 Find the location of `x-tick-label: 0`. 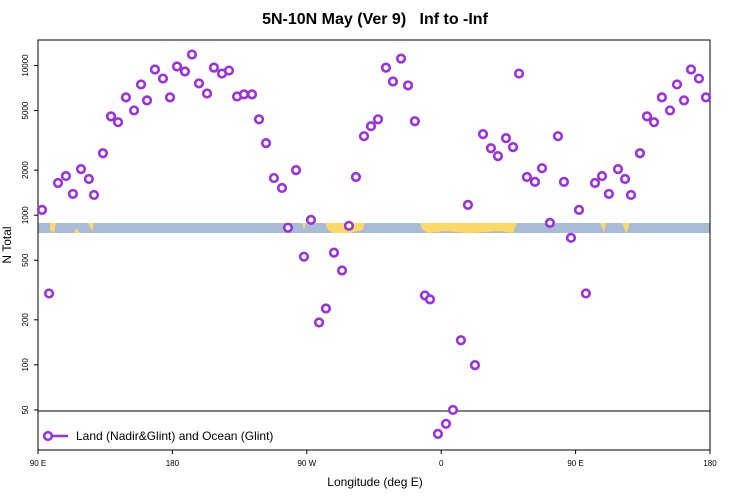

x-tick-label: 0 is located at coordinates (441, 463).